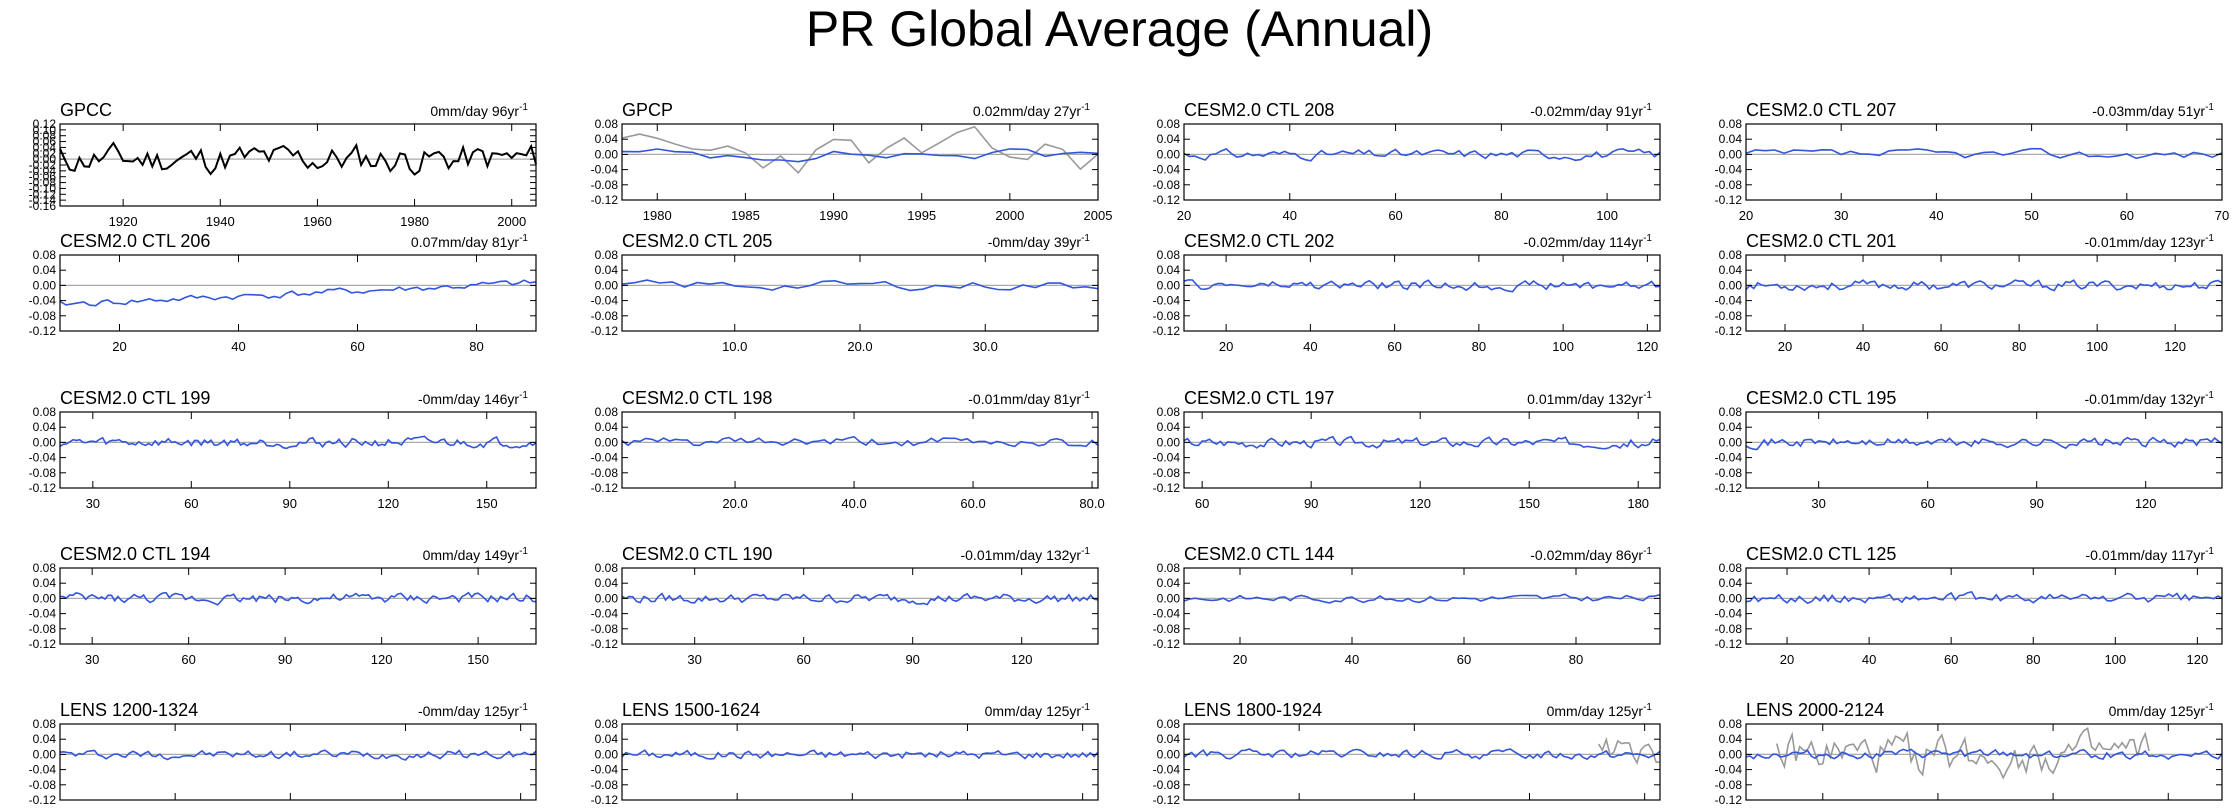 The image size is (2239, 810). I want to click on panel-stat: 0mm/day 96yr-1, so click(479, 110).